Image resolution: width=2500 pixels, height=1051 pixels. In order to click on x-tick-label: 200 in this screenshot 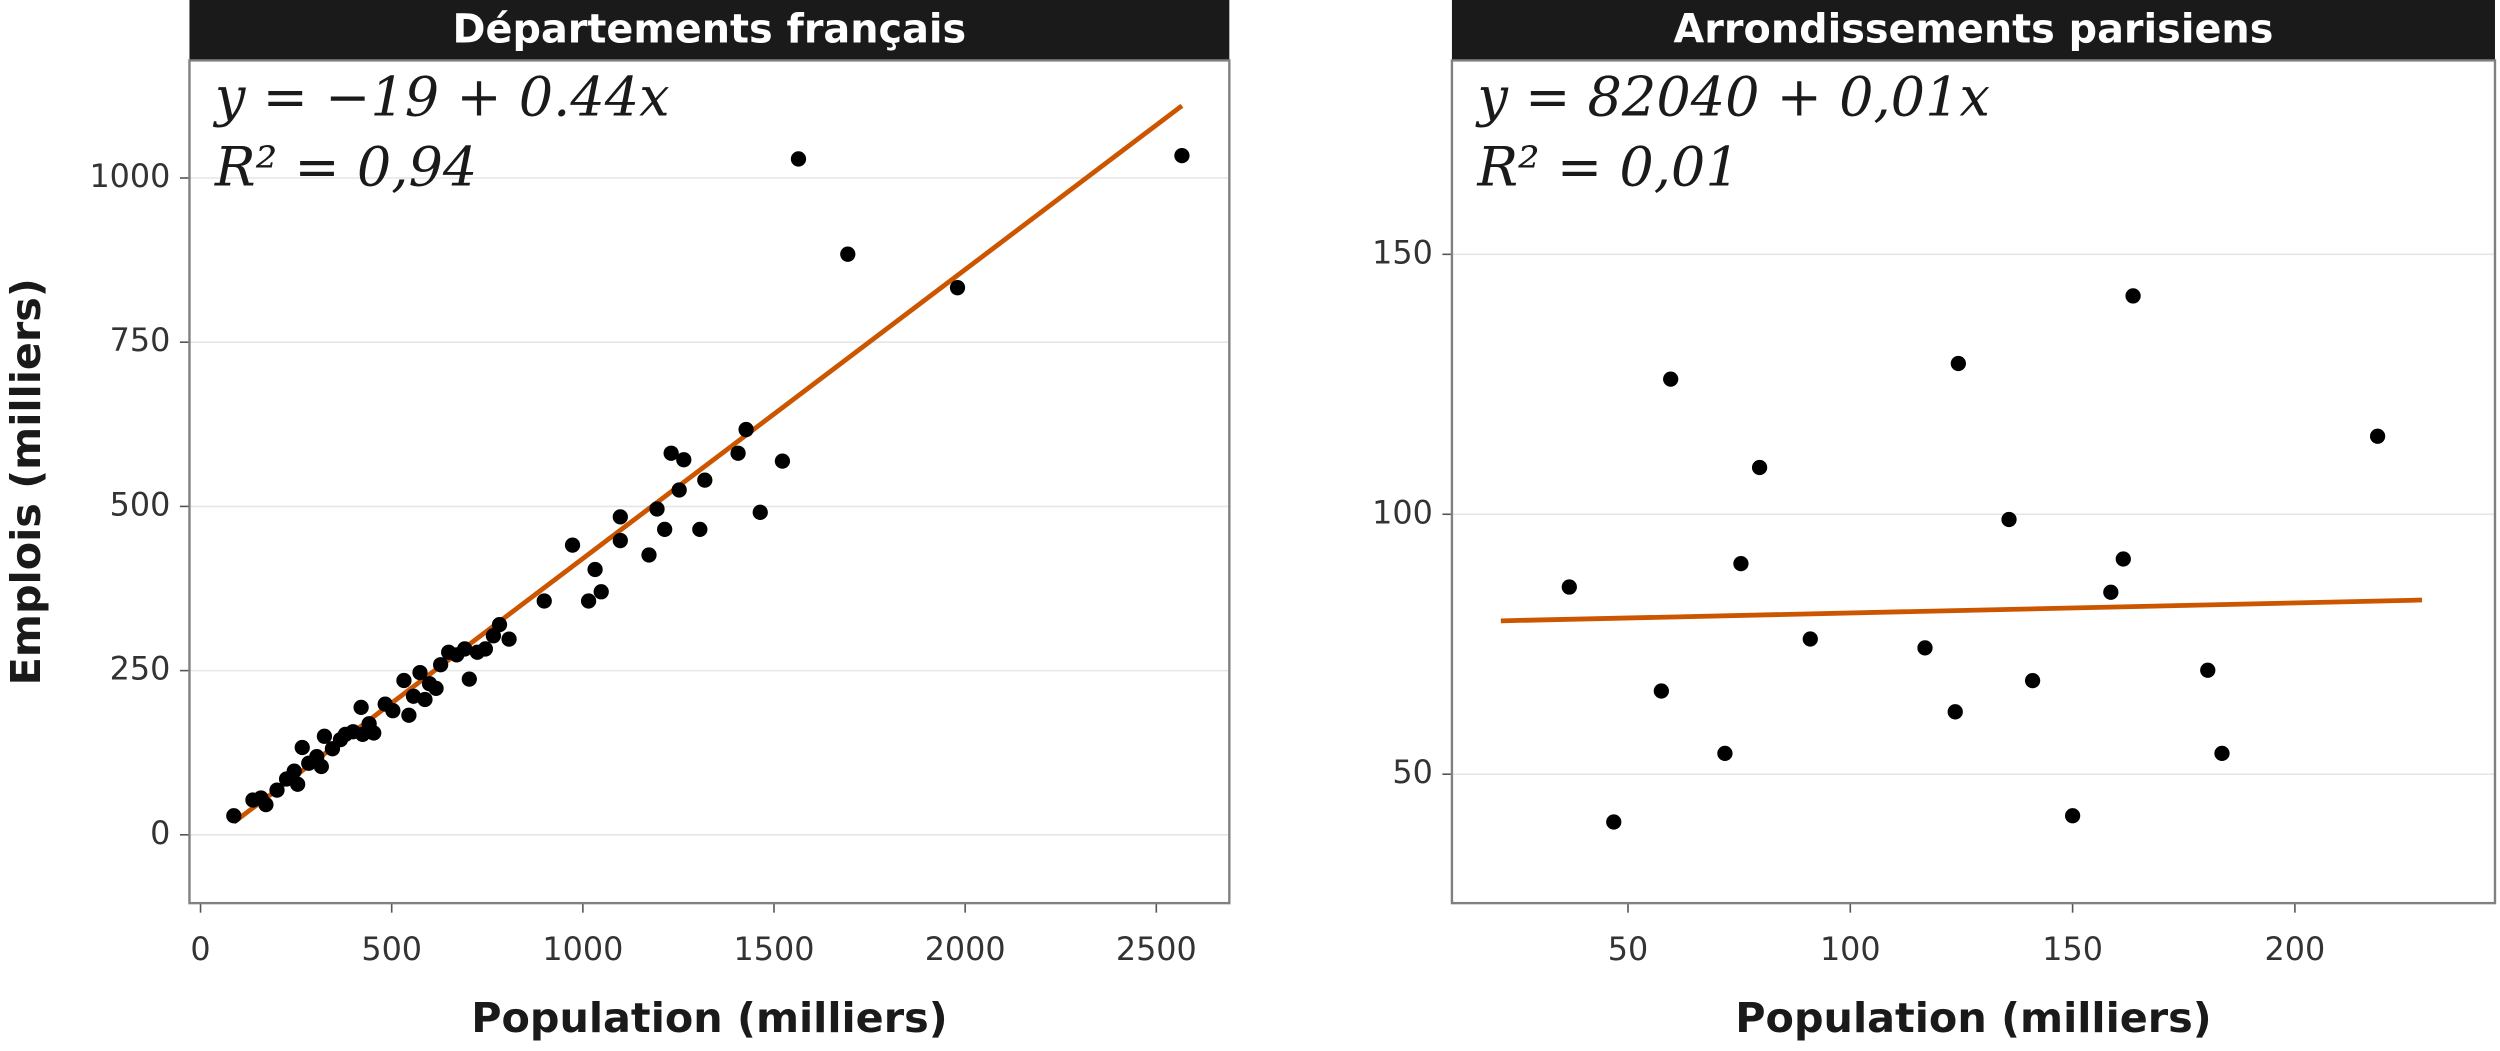, I will do `click(2295, 949)`.